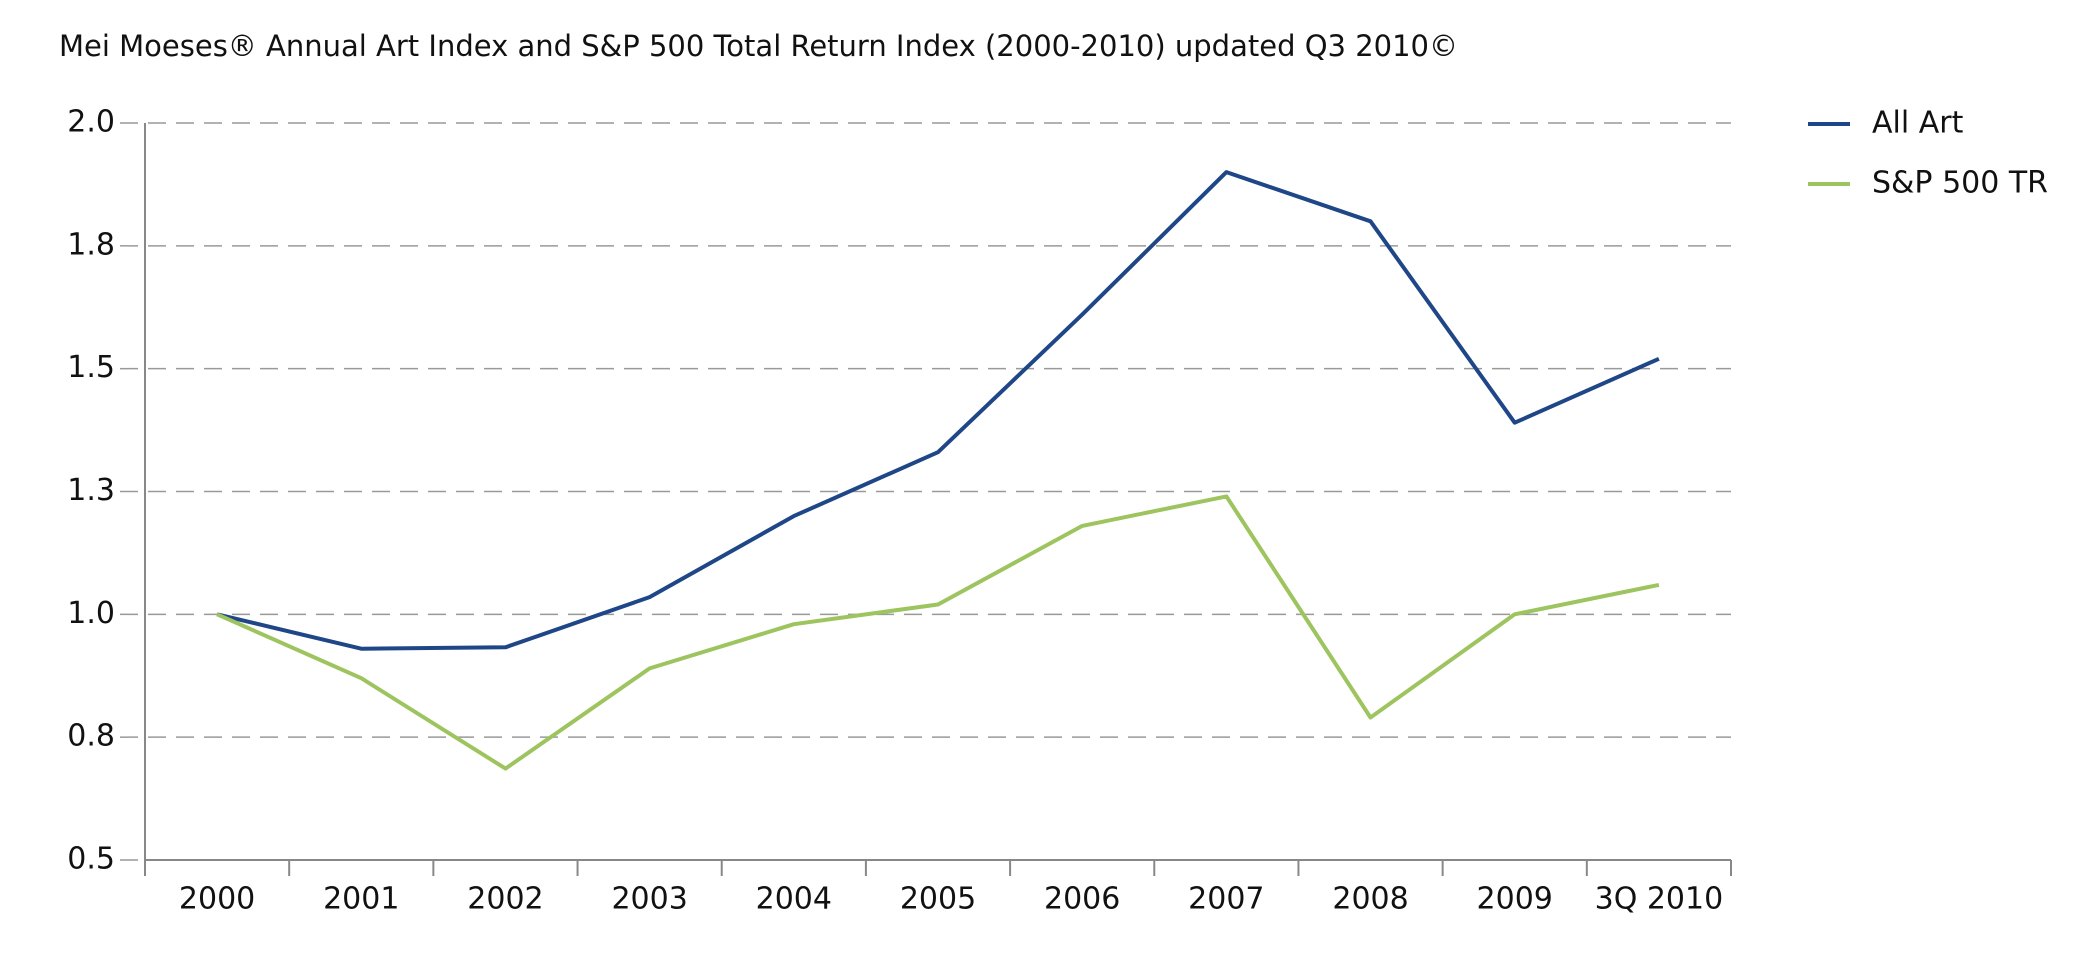 The image size is (2092, 974). I want to click on x-tick-label: 2008, so click(1370, 899).